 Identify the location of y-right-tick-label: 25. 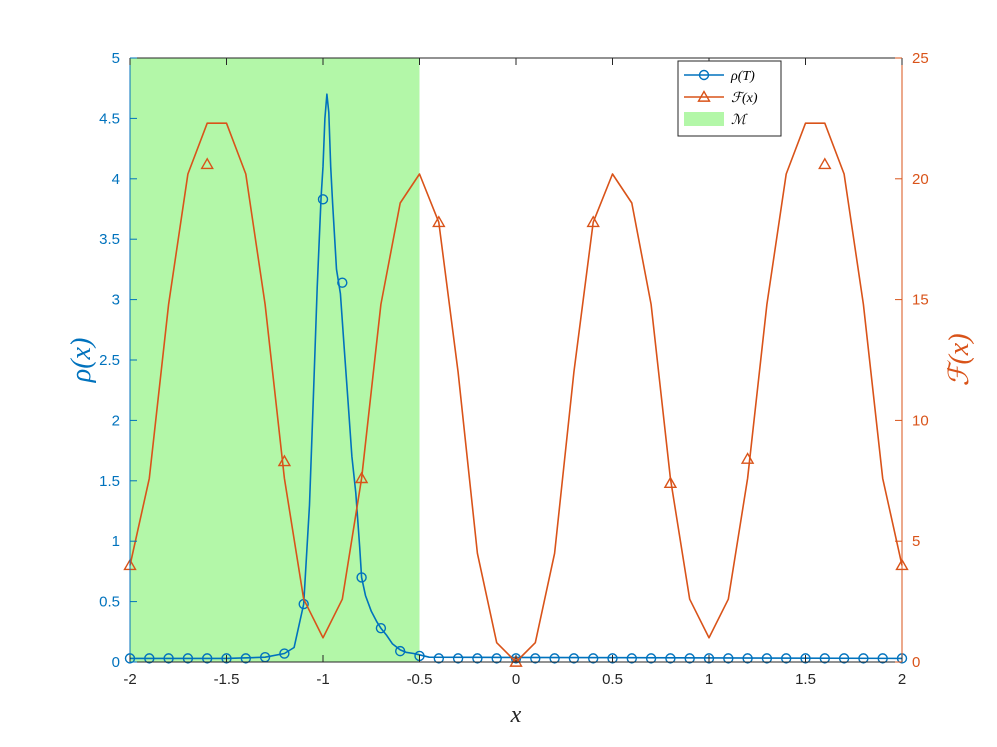
(920, 58).